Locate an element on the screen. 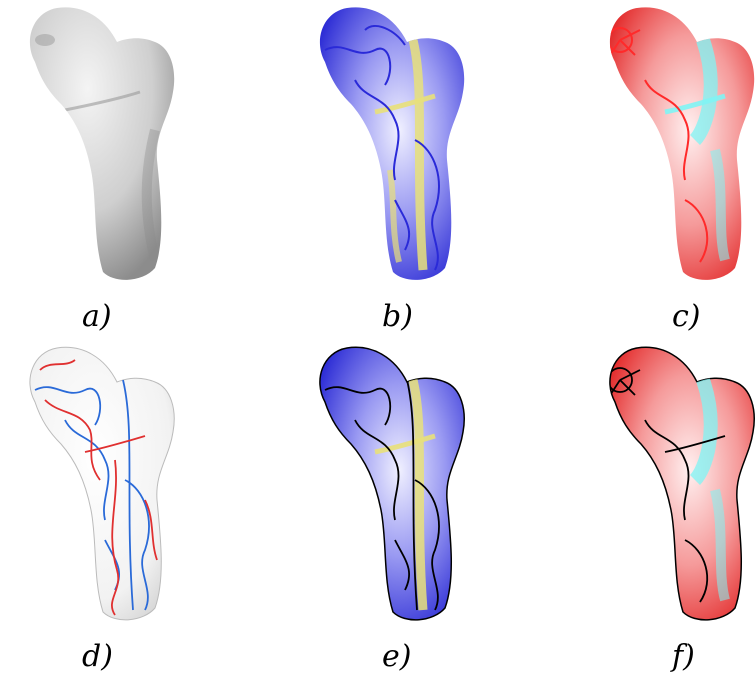 The width and height of the screenshot is (755, 681). femur-gray-render is located at coordinates (102, 143).